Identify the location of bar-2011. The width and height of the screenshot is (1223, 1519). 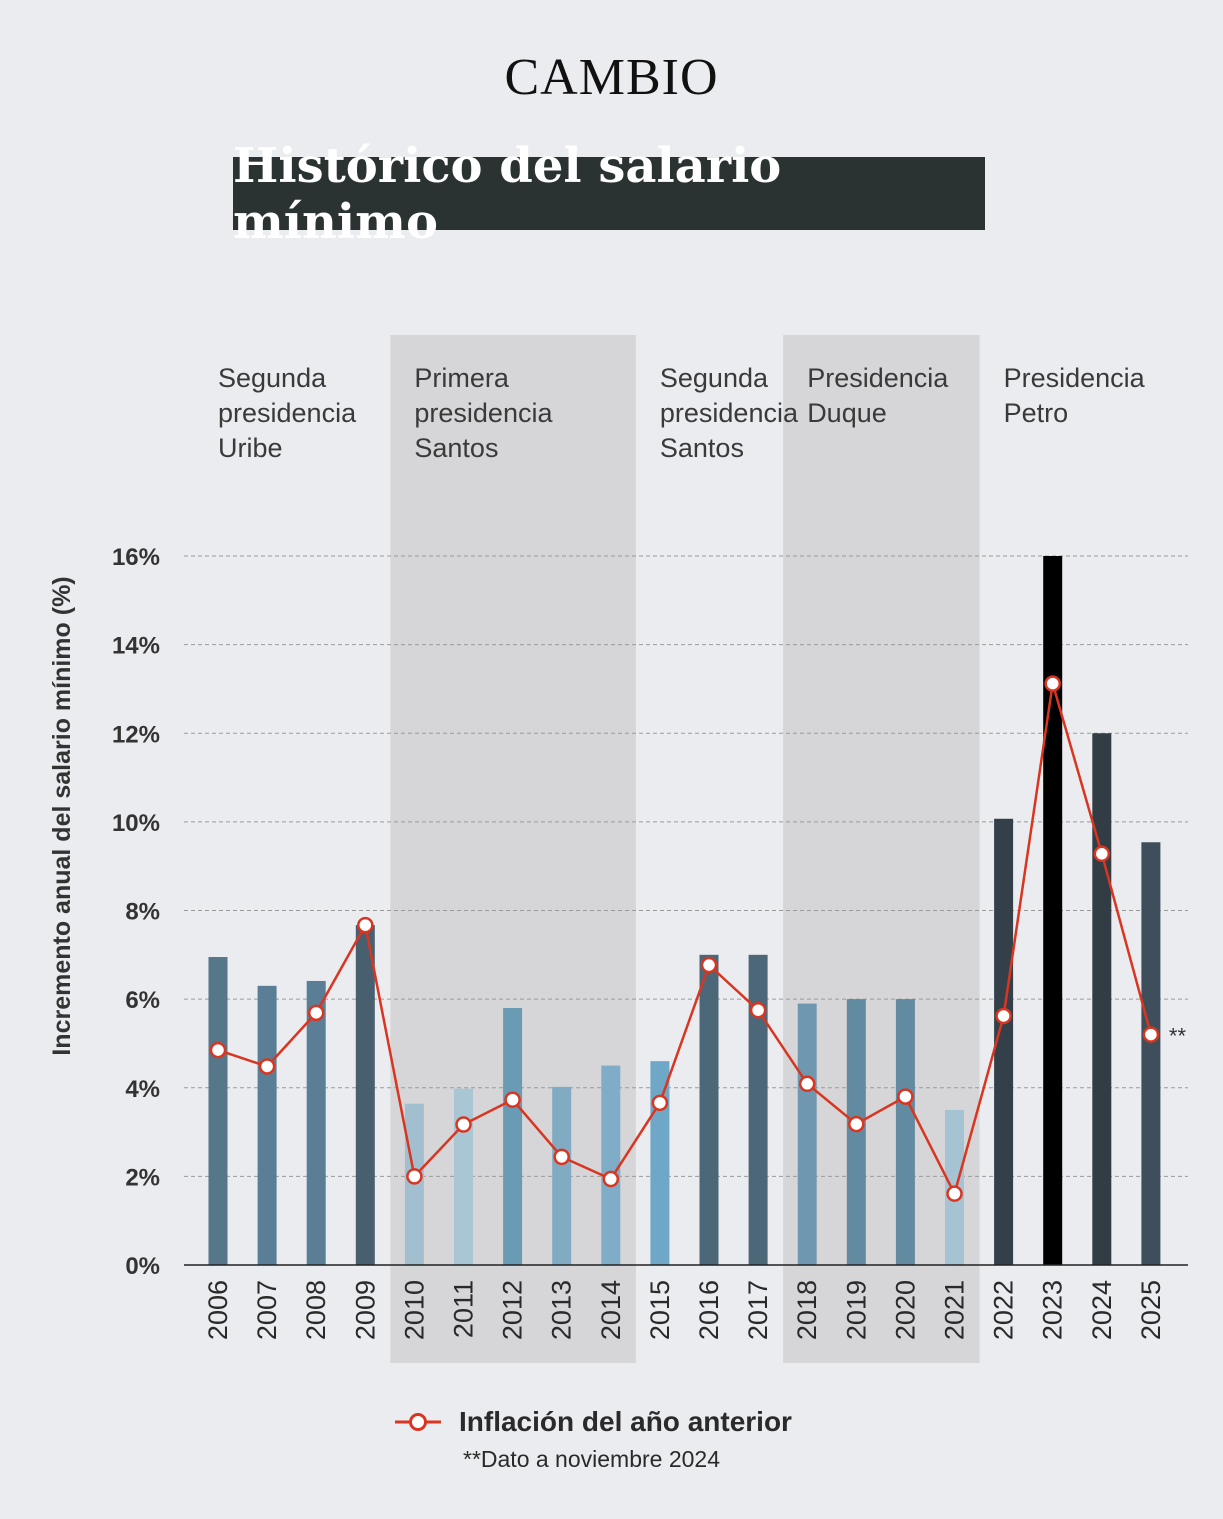
(463, 1176).